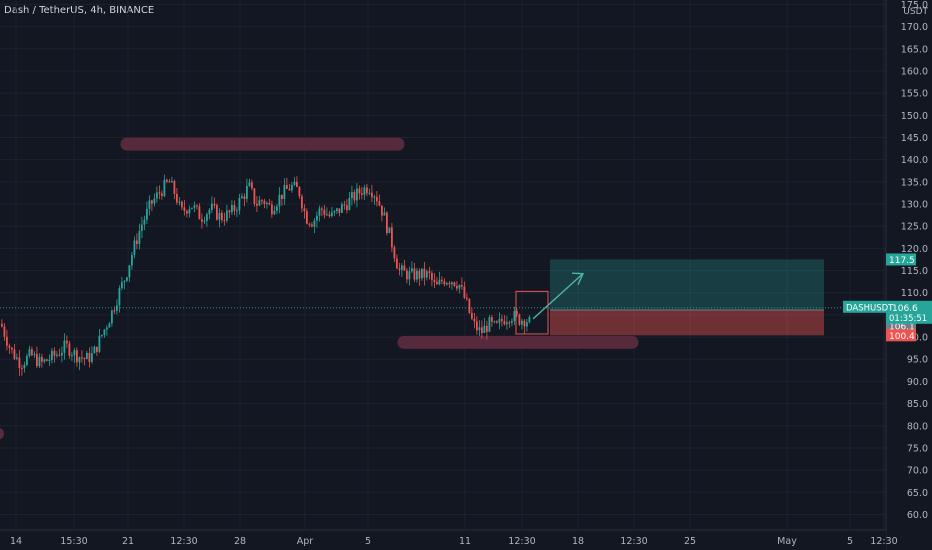  I want to click on x-tick-label: 25, so click(690, 541).